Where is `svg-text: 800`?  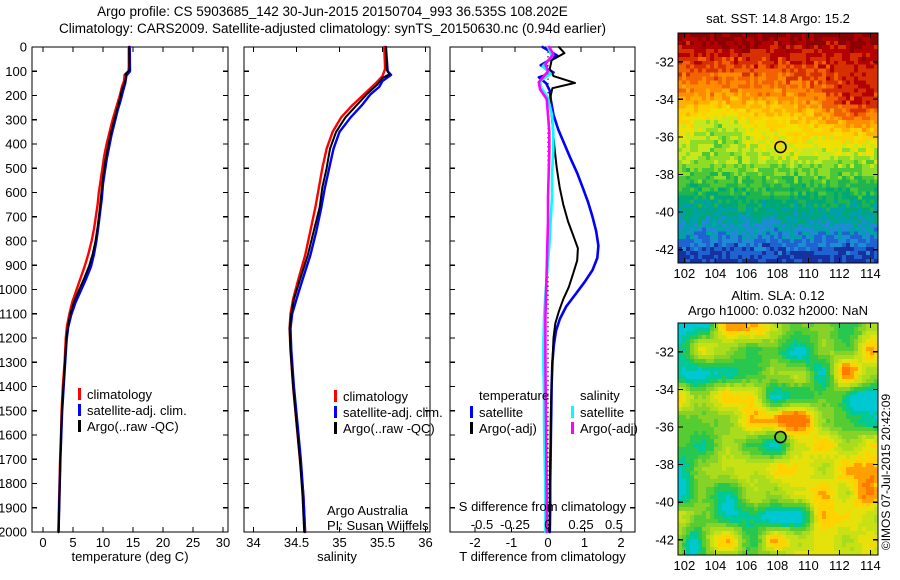 svg-text: 800 is located at coordinates (16, 241).